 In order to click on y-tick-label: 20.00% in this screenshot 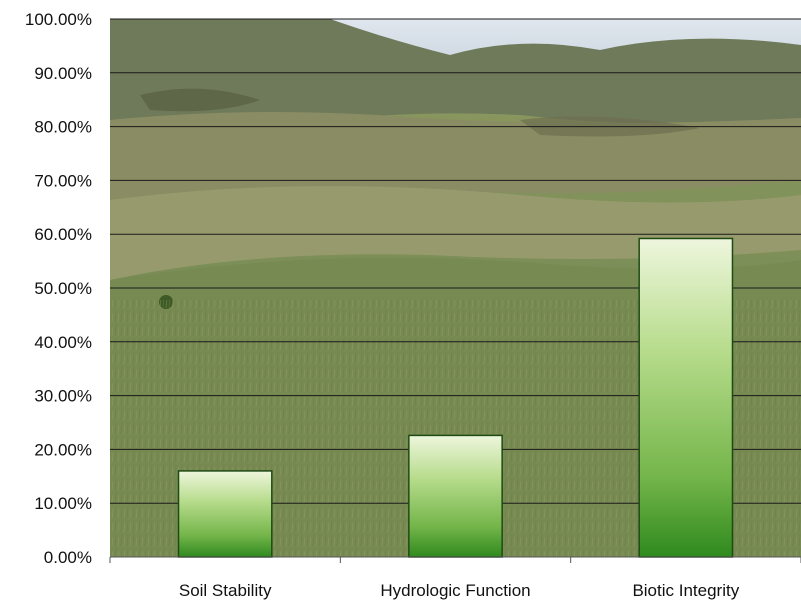, I will do `click(63, 449)`.